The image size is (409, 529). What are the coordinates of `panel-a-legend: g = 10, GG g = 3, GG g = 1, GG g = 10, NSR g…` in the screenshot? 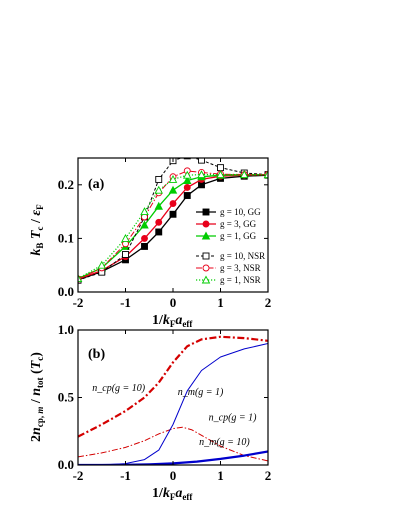 It's located at (230, 246).